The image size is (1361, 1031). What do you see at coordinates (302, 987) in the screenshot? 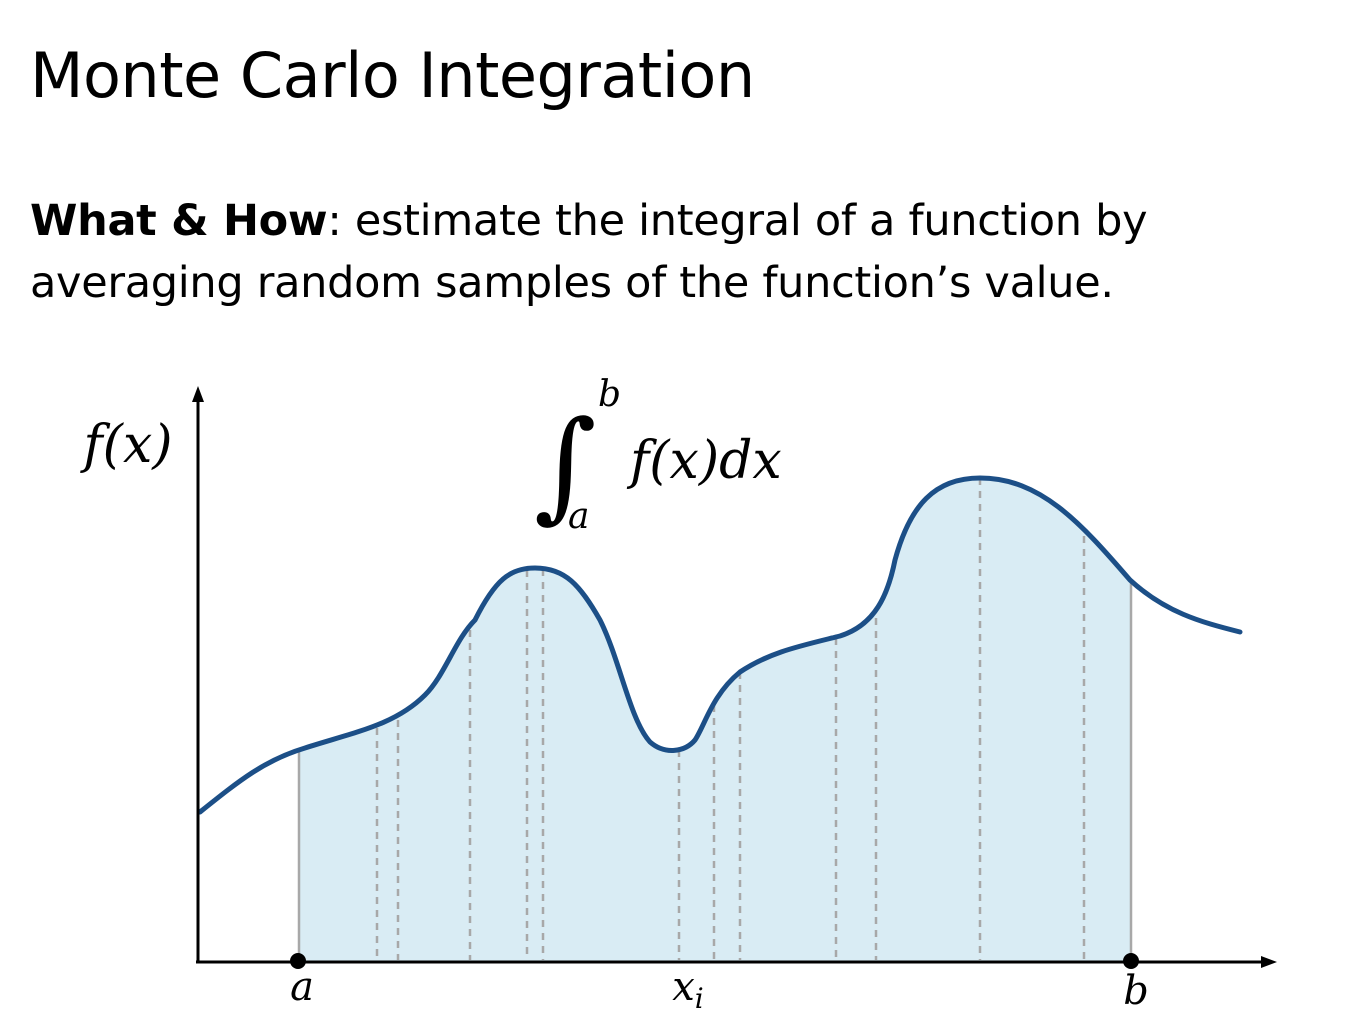
I see `x-label-a: a` at bounding box center [302, 987].